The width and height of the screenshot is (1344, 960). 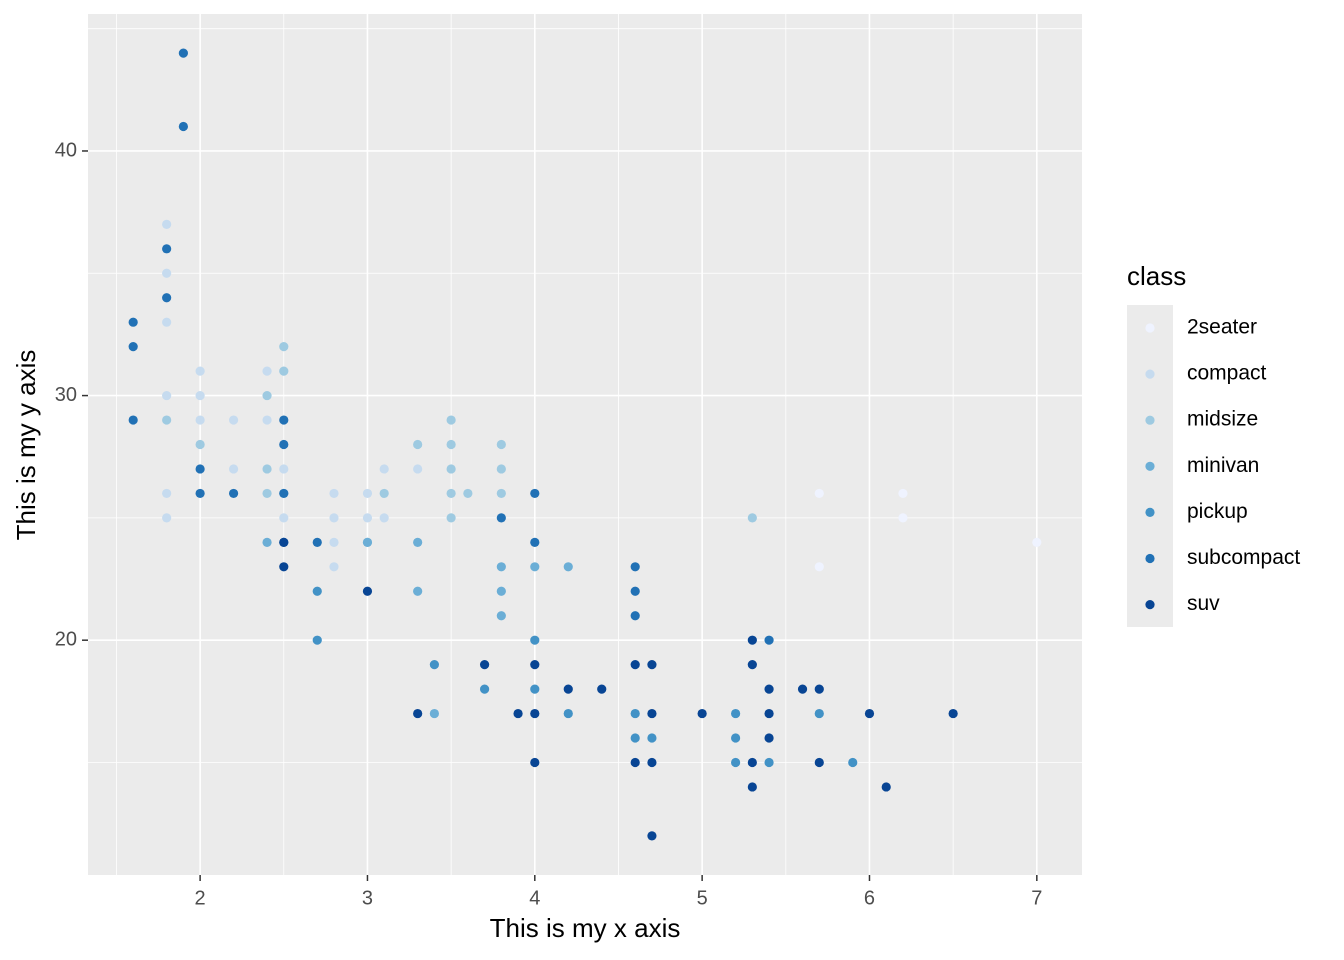 What do you see at coordinates (66, 639) in the screenshot?
I see `y-tick-label: 20` at bounding box center [66, 639].